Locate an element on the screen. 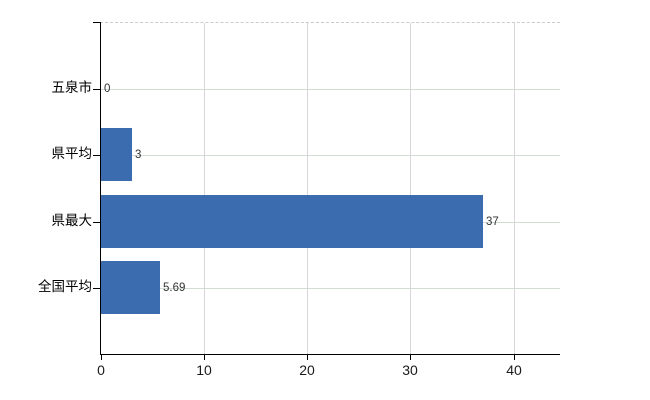 The width and height of the screenshot is (650, 400). x-axis-tick-label: 0 is located at coordinates (101, 370).